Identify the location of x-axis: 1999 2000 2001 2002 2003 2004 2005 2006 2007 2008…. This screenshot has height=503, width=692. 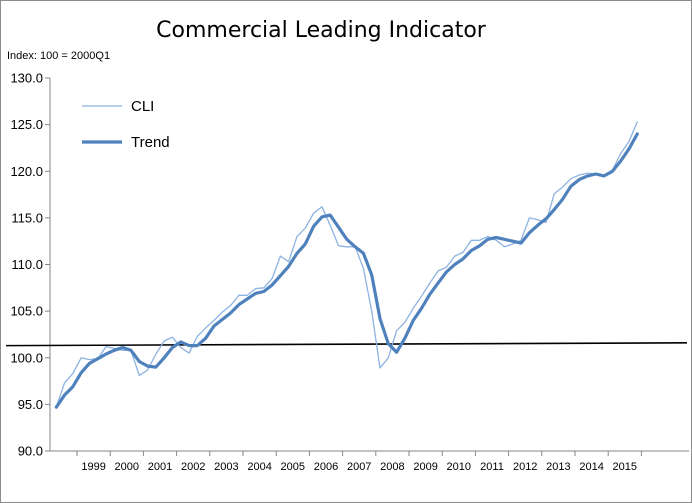
(369, 461).